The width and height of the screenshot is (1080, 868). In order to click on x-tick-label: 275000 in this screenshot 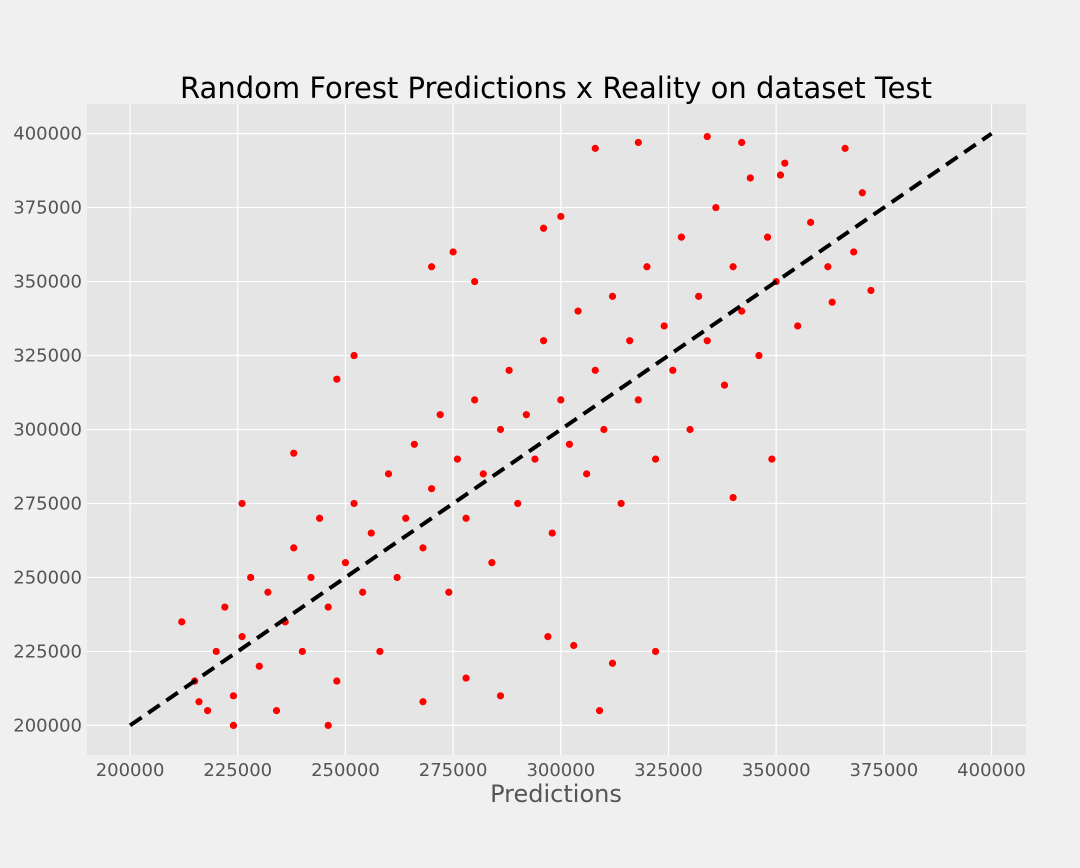, I will do `click(453, 770)`.